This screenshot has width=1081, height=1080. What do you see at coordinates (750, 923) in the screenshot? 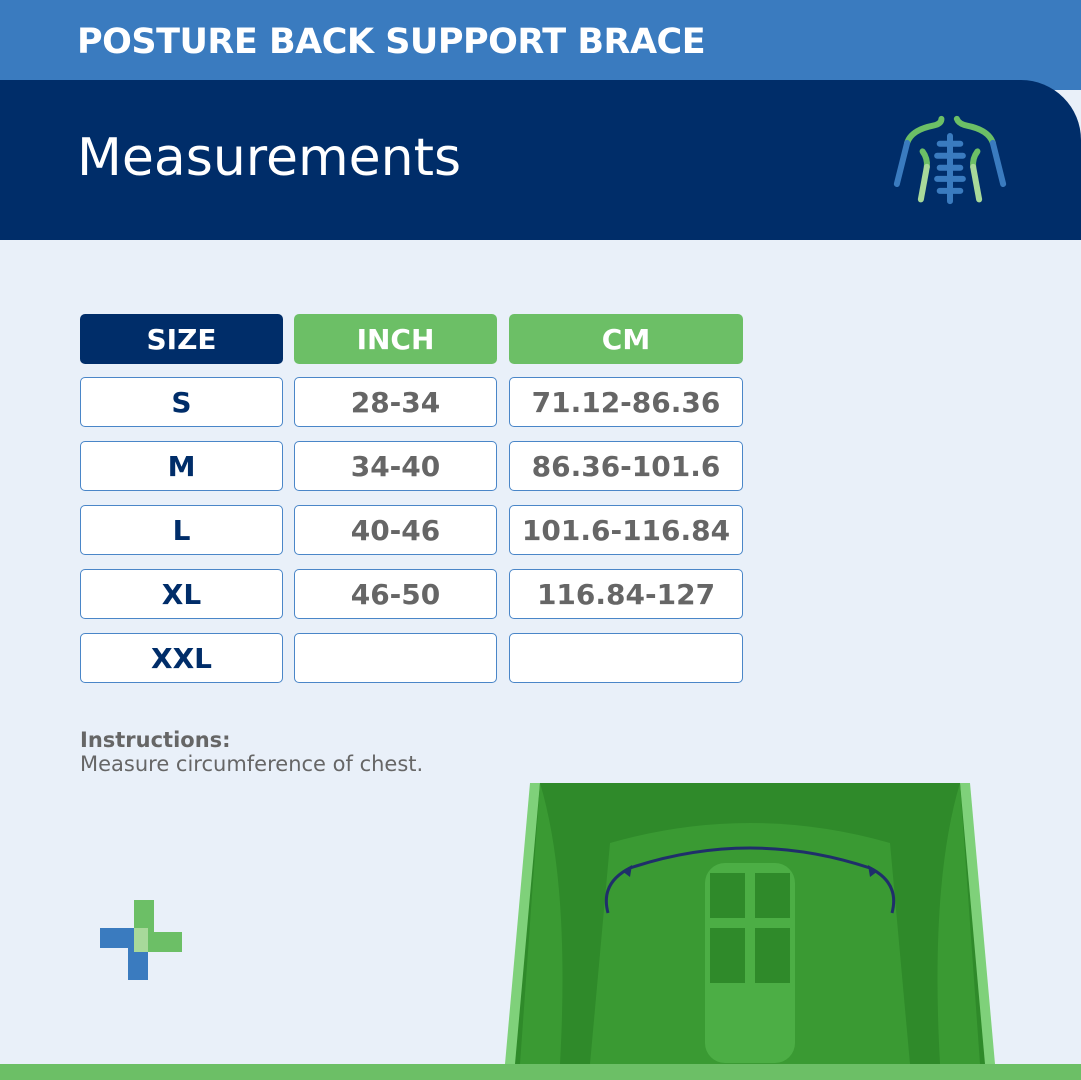
I see `torso-illustration` at bounding box center [750, 923].